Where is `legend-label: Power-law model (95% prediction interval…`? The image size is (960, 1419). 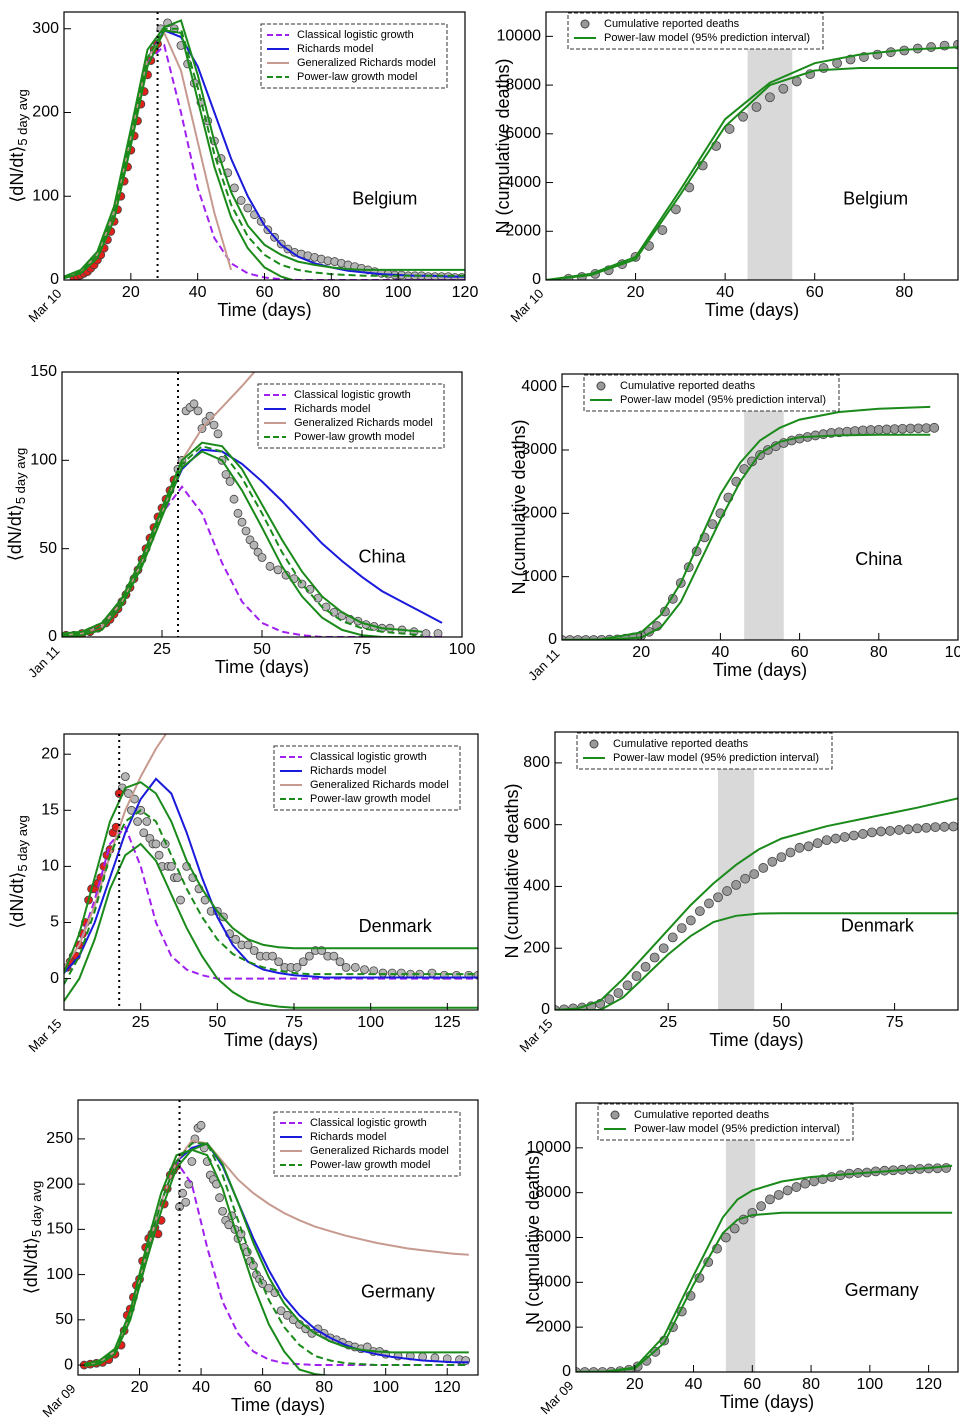
legend-label: Power-law model (95% prediction interval… is located at coordinates (716, 758).